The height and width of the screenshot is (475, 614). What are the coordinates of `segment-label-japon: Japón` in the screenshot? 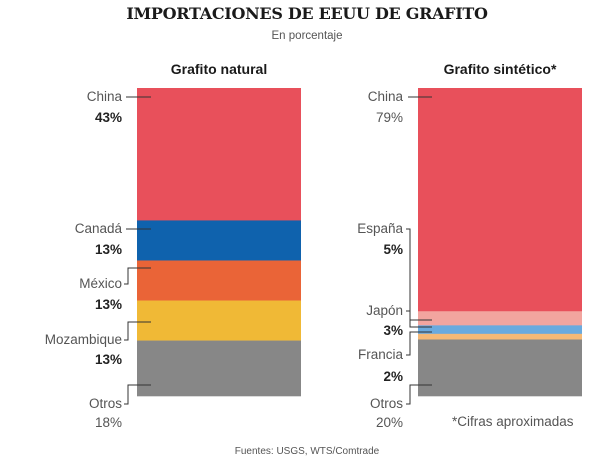 It's located at (384, 310).